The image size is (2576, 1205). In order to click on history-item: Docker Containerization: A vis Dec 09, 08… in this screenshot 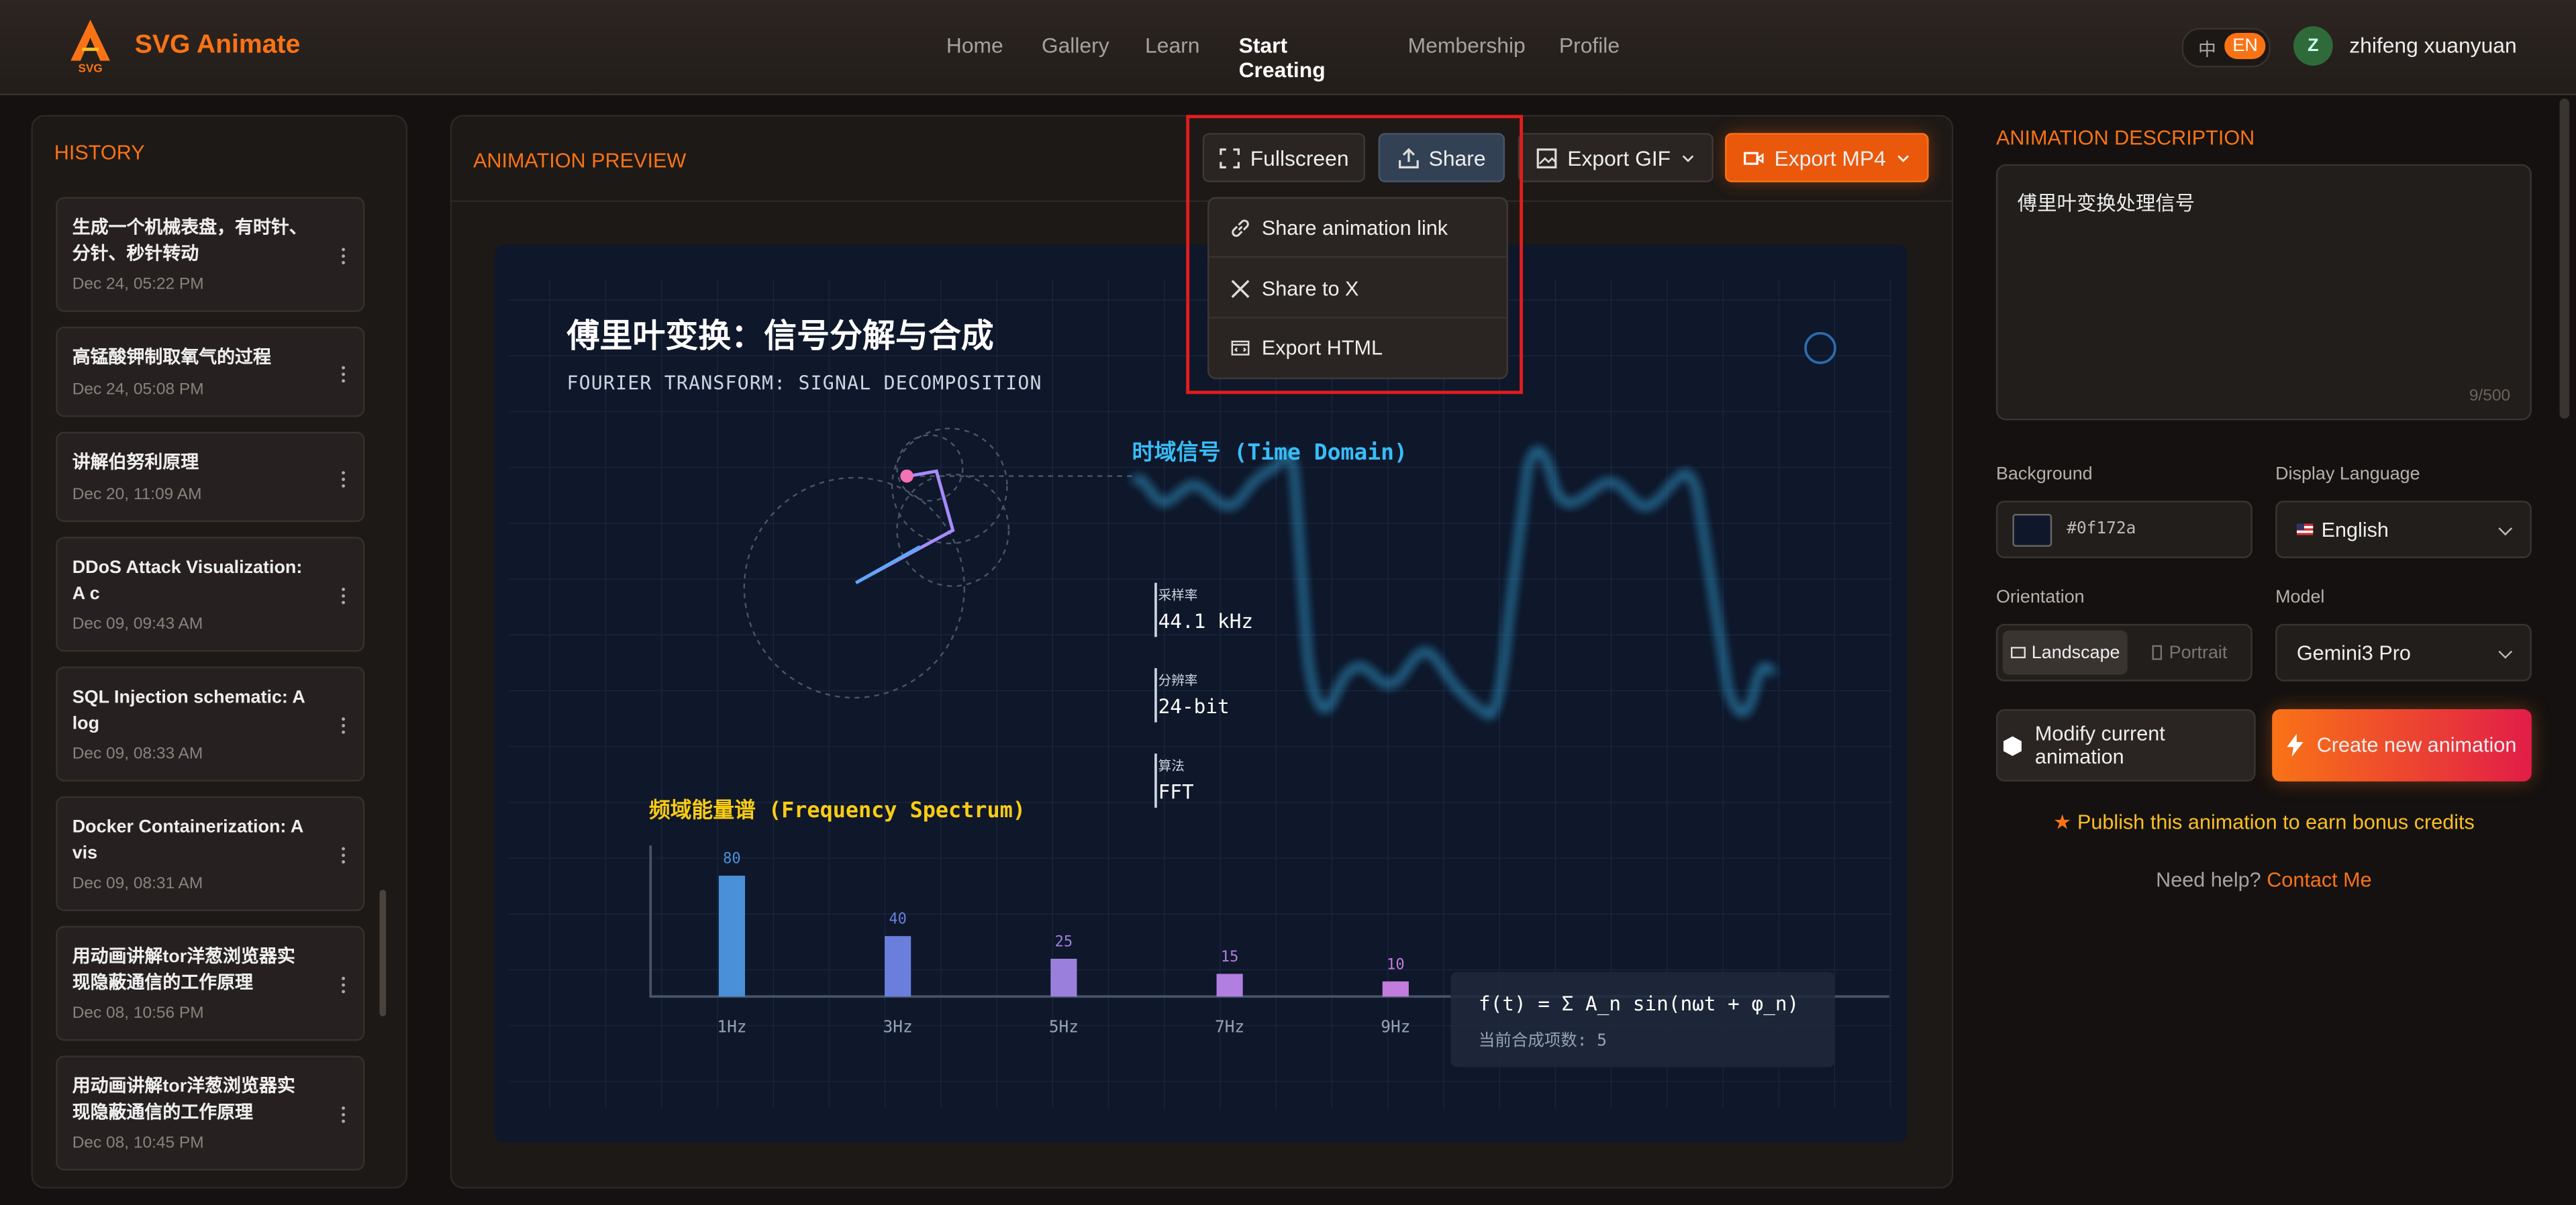, I will do `click(210, 854)`.